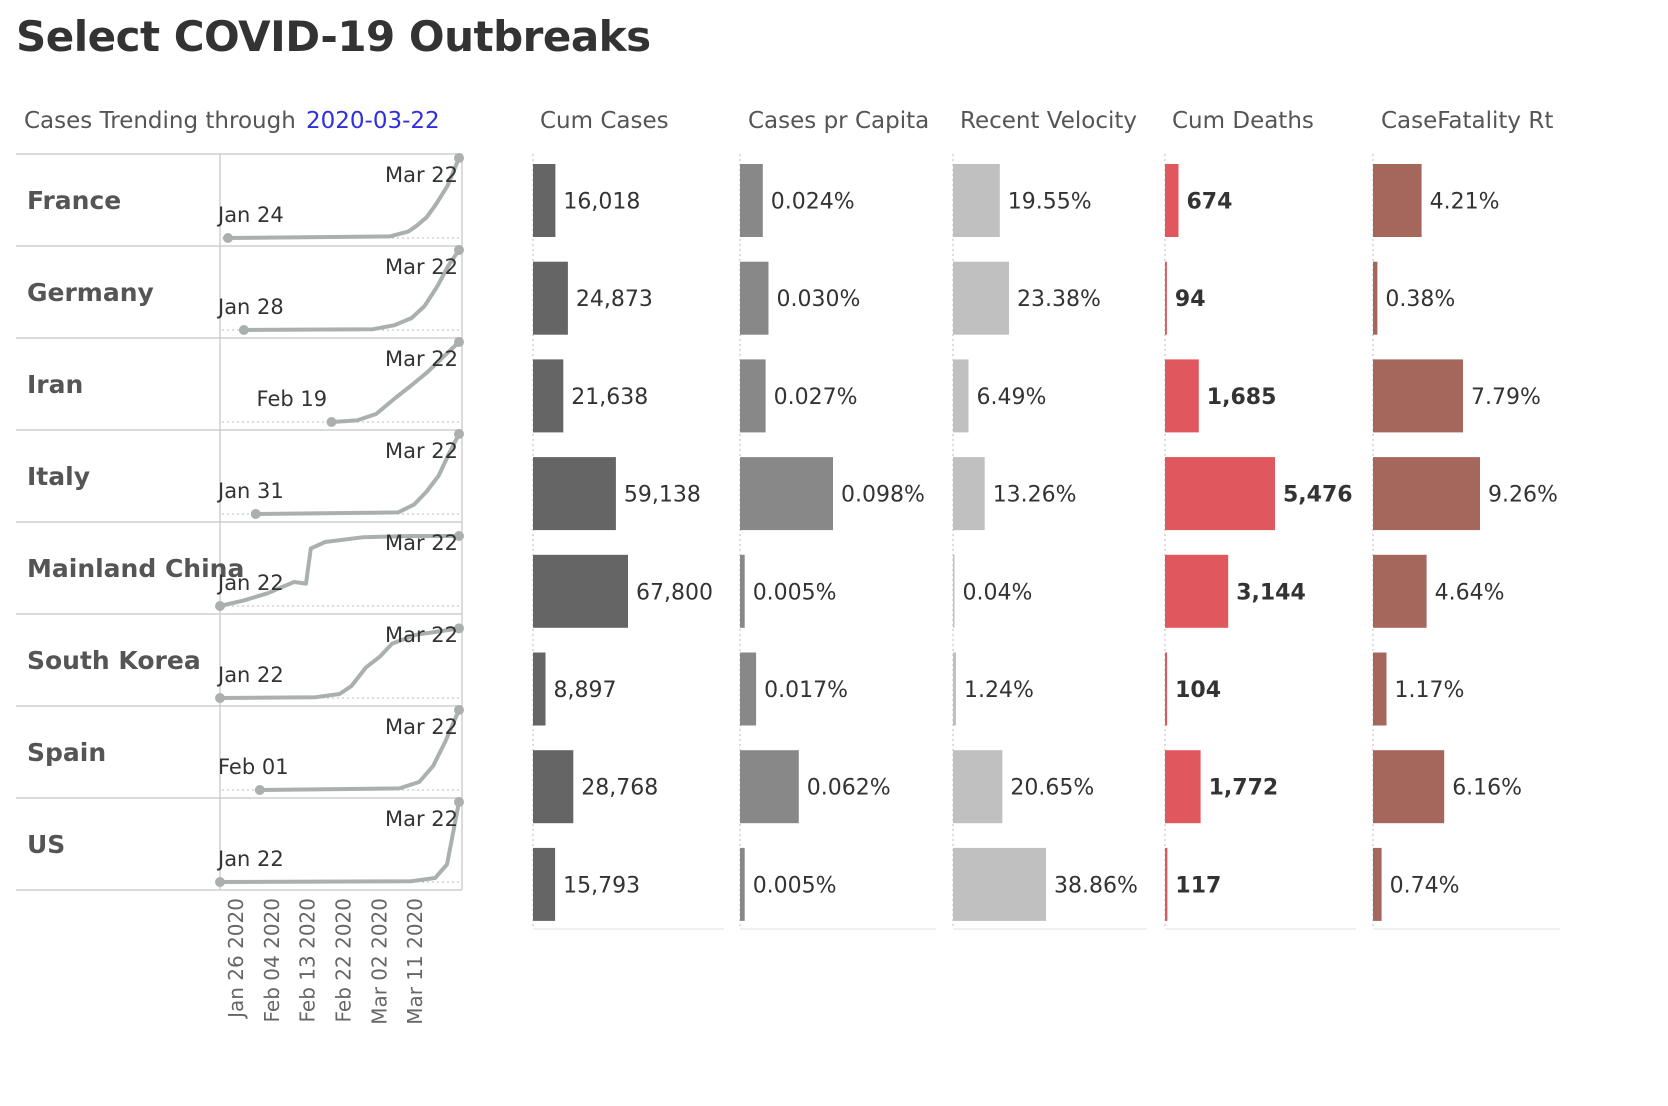 Image resolution: width=1668 pixels, height=1106 pixels. Describe the element at coordinates (1506, 397) in the screenshot. I see `fatality-value-label: 7.79%` at that location.